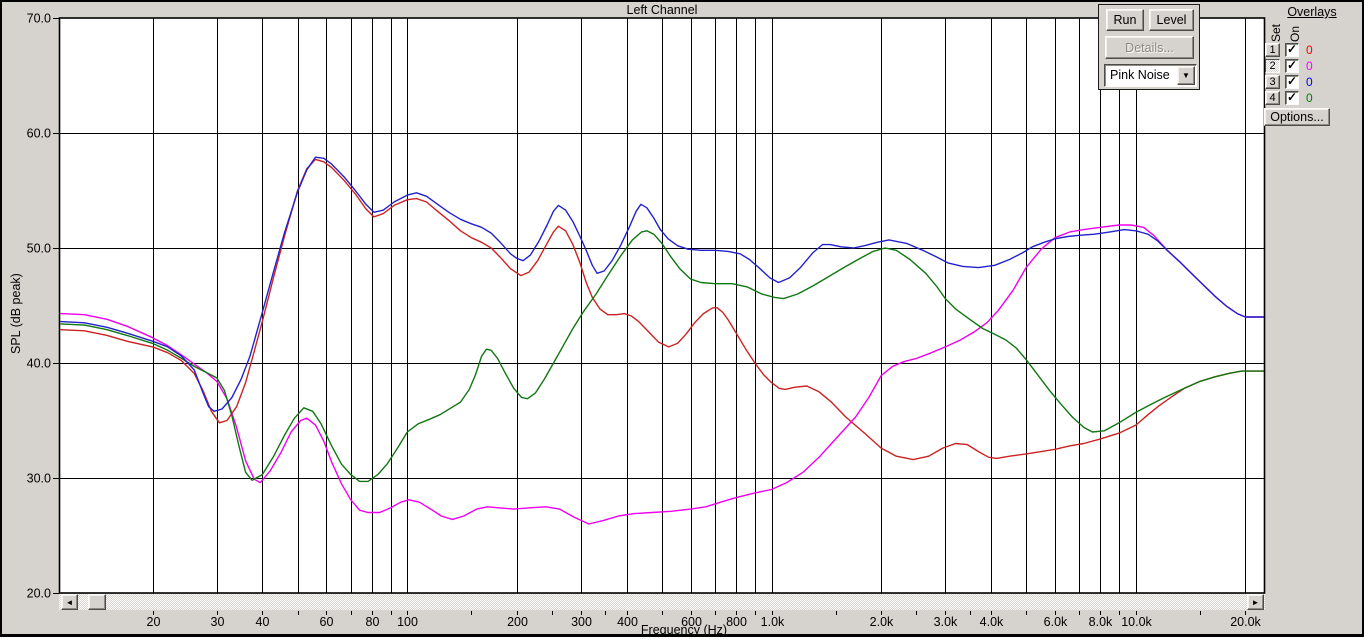 Image resolution: width=1364 pixels, height=639 pixels. I want to click on x-axis-label: Frequency (Hz), so click(684, 630).